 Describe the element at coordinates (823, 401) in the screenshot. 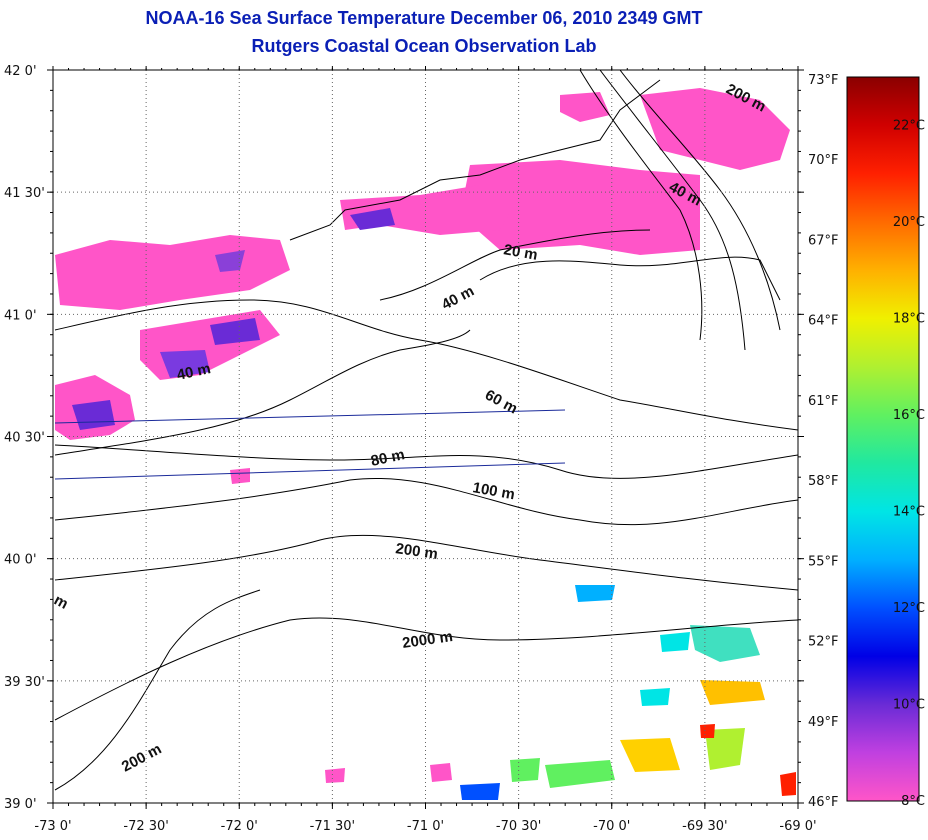

I see `fahrenheit-label: 61°F` at that location.